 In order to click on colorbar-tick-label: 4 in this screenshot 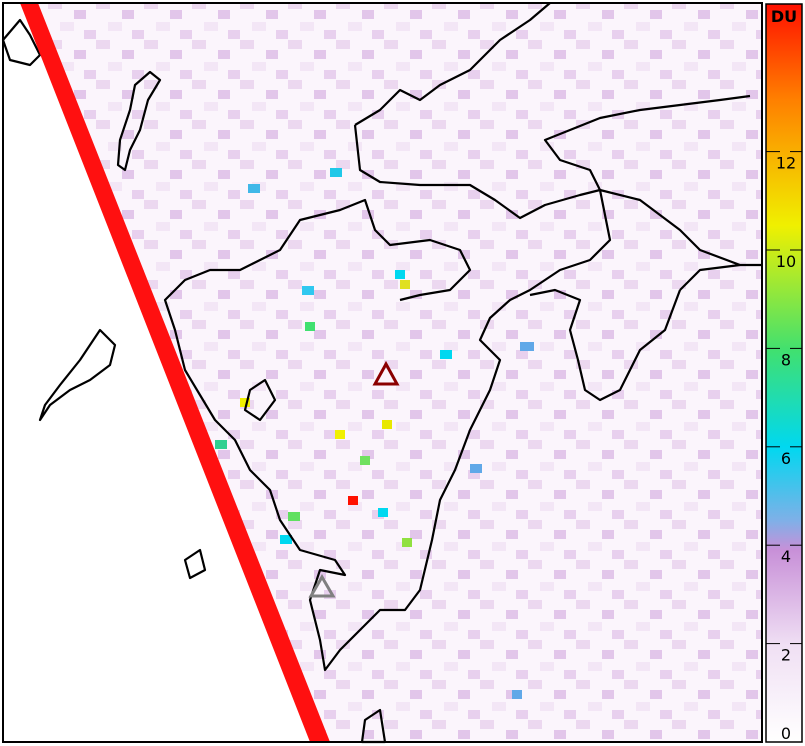, I will do `click(786, 556)`.